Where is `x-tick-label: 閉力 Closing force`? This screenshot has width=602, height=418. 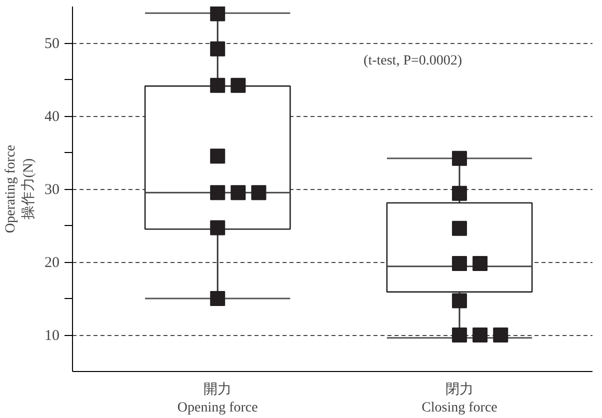
x-tick-label: 閉力 Closing force is located at coordinates (460, 399).